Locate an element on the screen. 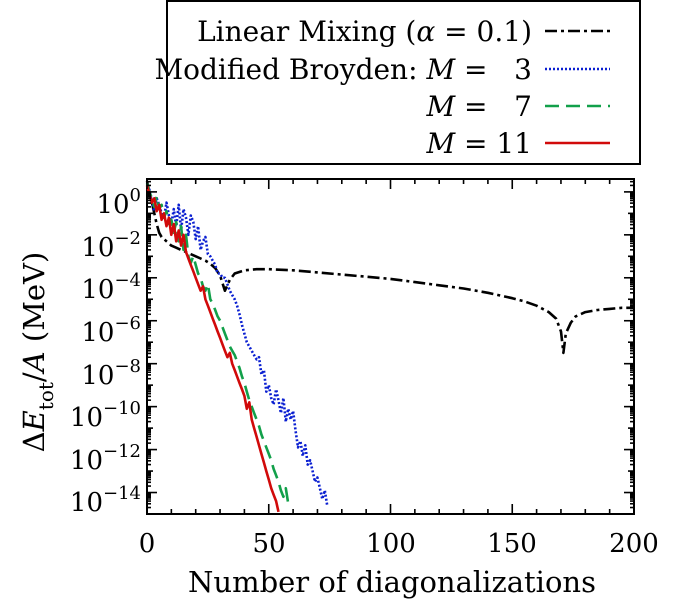 The image size is (676, 604). legend-label-linear-mixing: Linear Mixing (α = 0.1) is located at coordinates (364, 31).